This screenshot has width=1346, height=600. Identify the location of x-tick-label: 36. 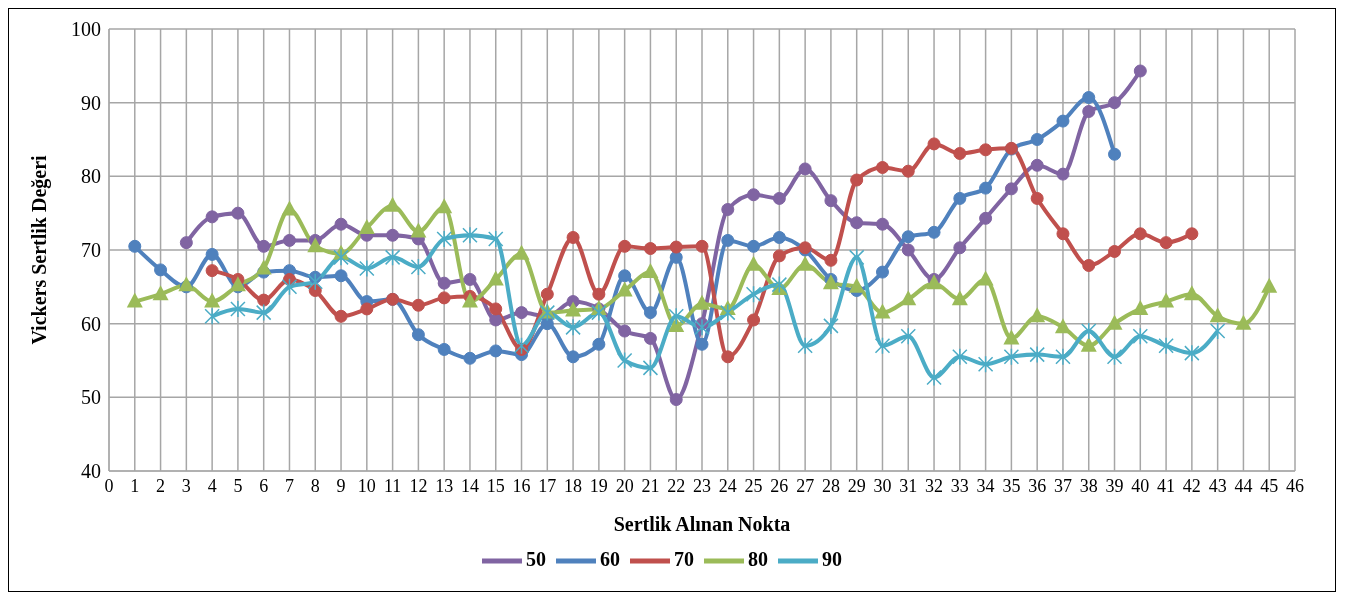
(1037, 485).